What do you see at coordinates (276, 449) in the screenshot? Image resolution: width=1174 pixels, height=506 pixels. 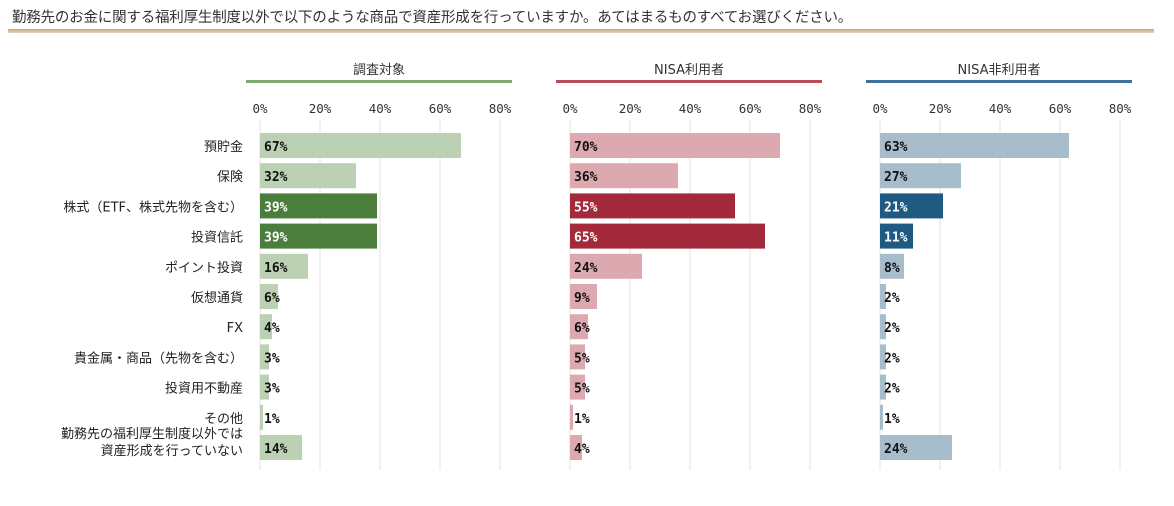 I see `bar-value-label: 14%` at bounding box center [276, 449].